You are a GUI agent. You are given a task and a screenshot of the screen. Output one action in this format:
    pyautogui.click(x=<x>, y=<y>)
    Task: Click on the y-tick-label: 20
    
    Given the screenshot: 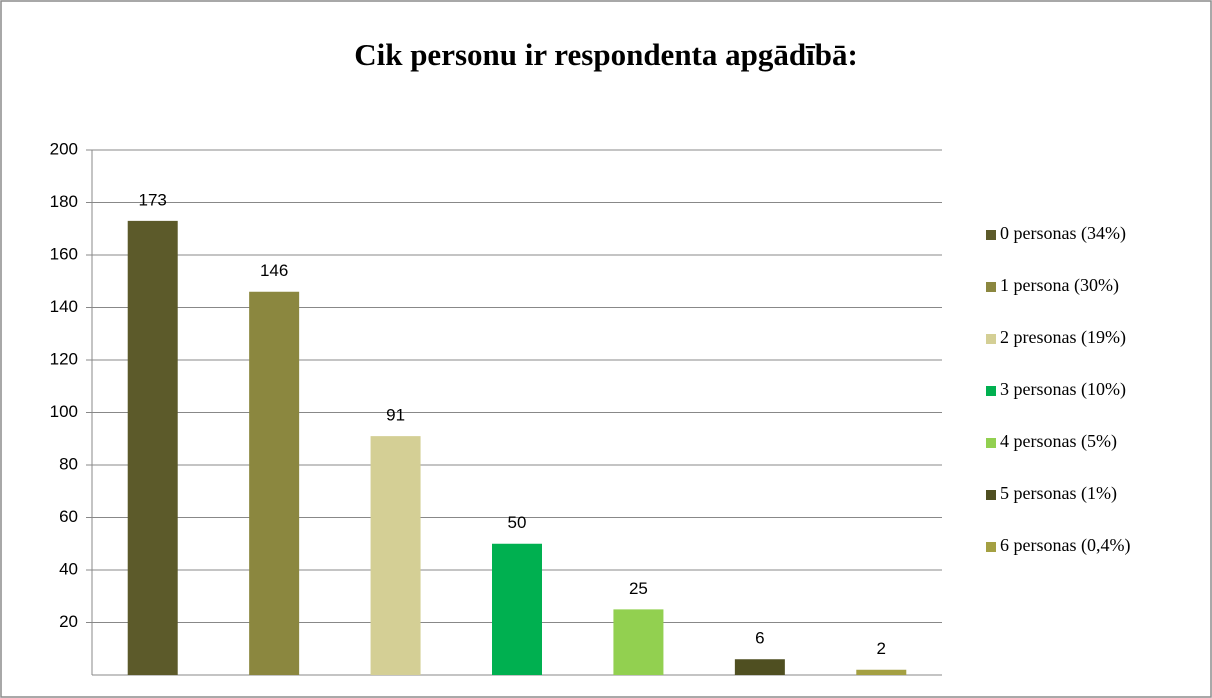 What is the action you would take?
    pyautogui.click(x=68, y=621)
    